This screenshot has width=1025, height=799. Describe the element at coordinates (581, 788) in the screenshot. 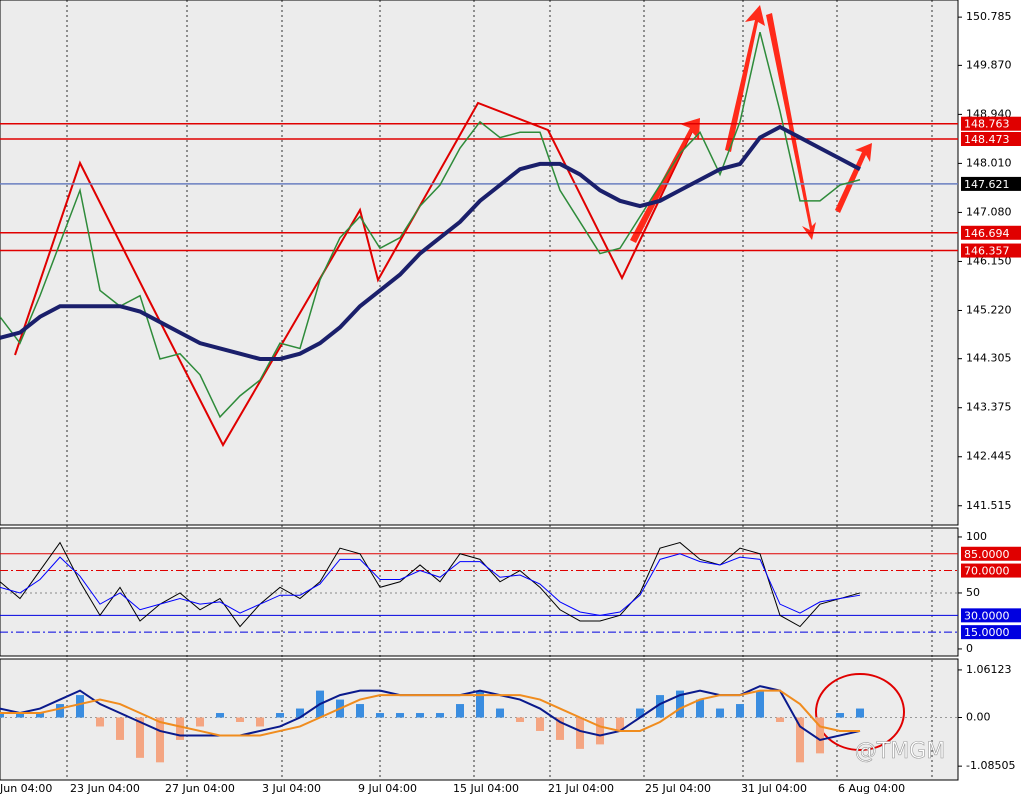

I see `x-tick-label: 21 Jul 04:00` at that location.